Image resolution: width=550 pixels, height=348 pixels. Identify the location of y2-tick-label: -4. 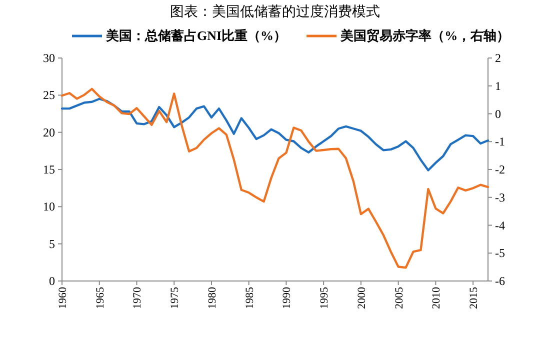
(500, 225).